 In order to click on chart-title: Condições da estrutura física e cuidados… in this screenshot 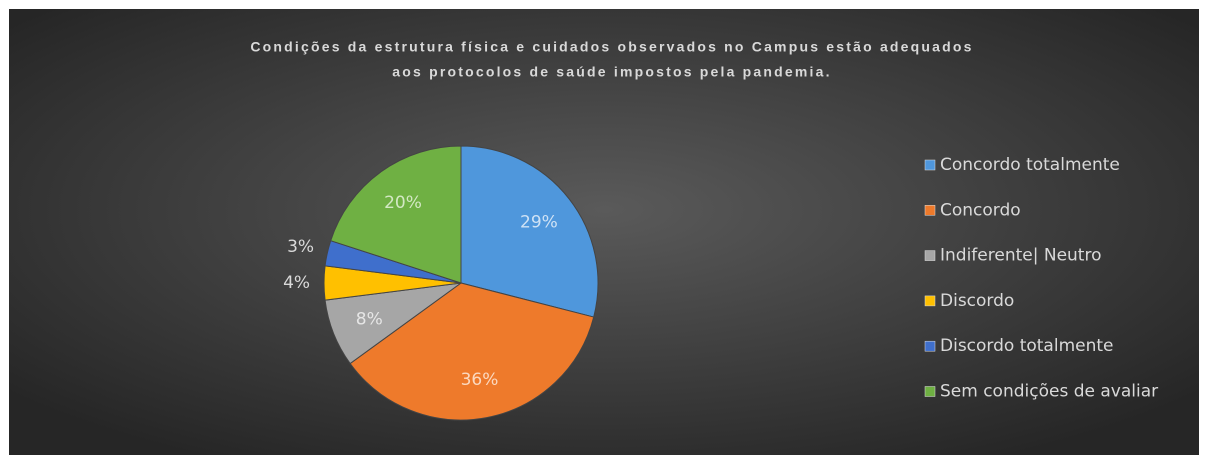, I will do `click(611, 47)`.